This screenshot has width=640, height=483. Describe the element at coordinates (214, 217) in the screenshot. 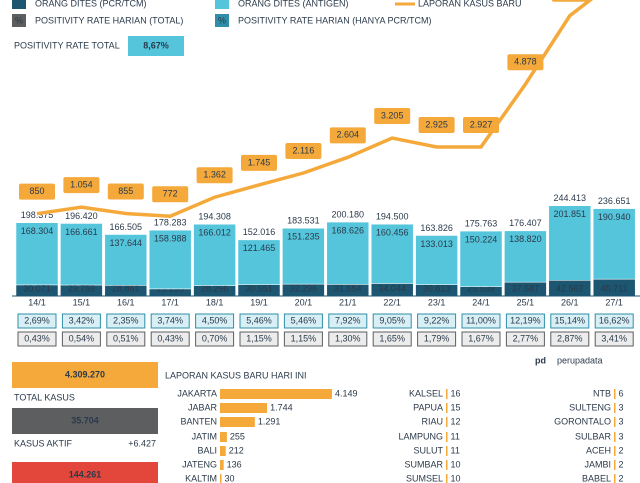

I see `total-label: 194.308` at that location.